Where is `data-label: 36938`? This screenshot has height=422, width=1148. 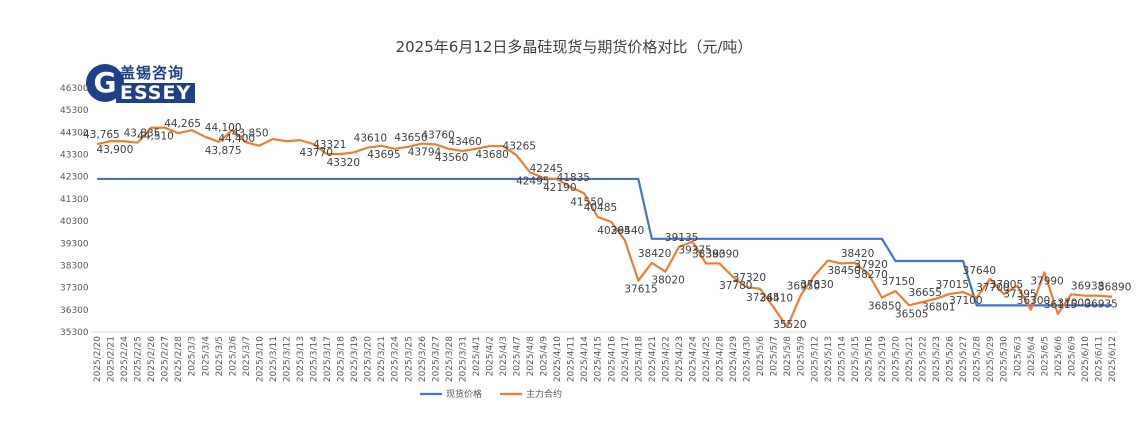 data-label: 36938 is located at coordinates (1087, 287).